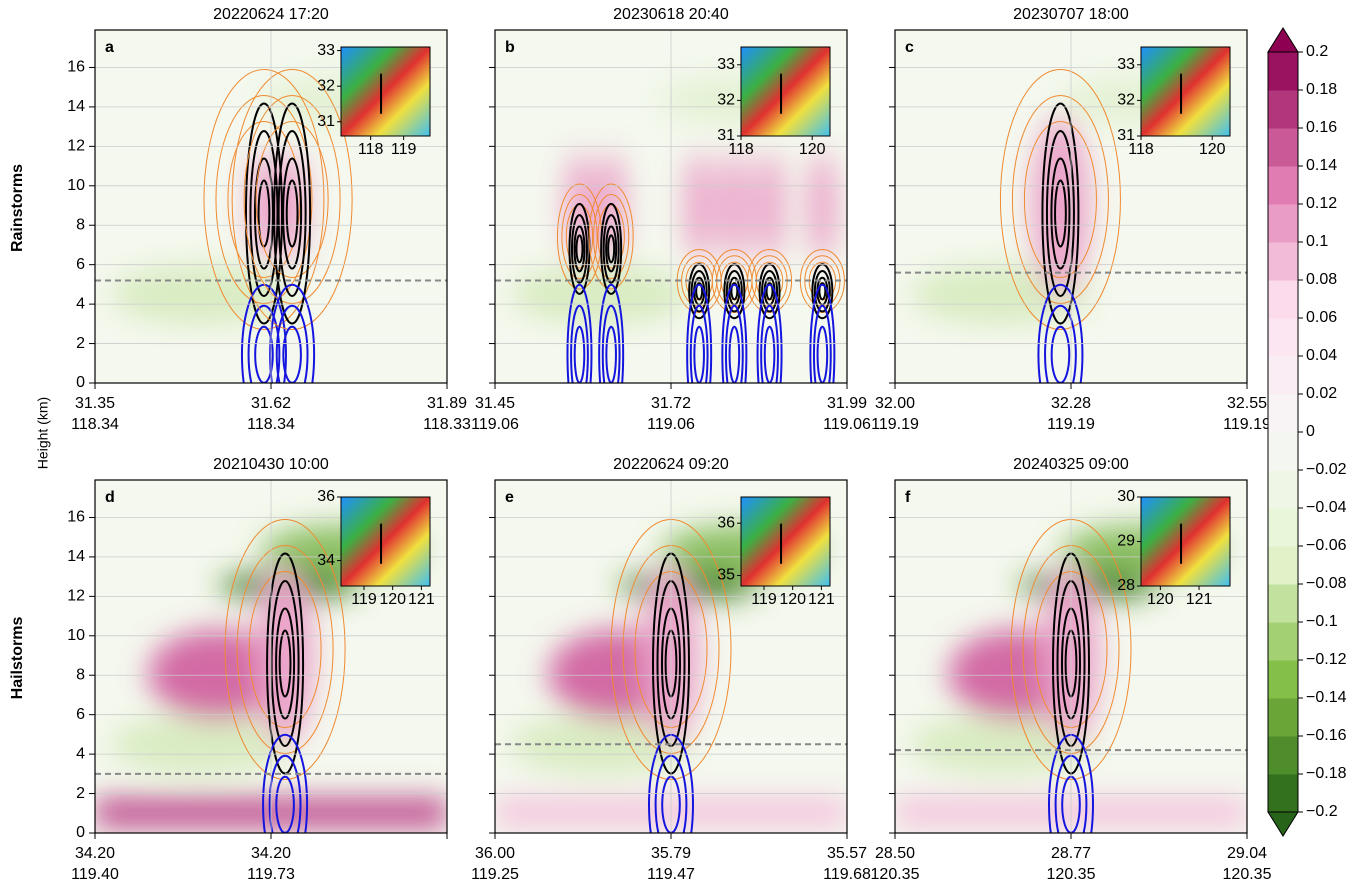 The image size is (1367, 888). Describe the element at coordinates (326, 50) in the screenshot. I see `inset-y-tick-label: 33` at that location.